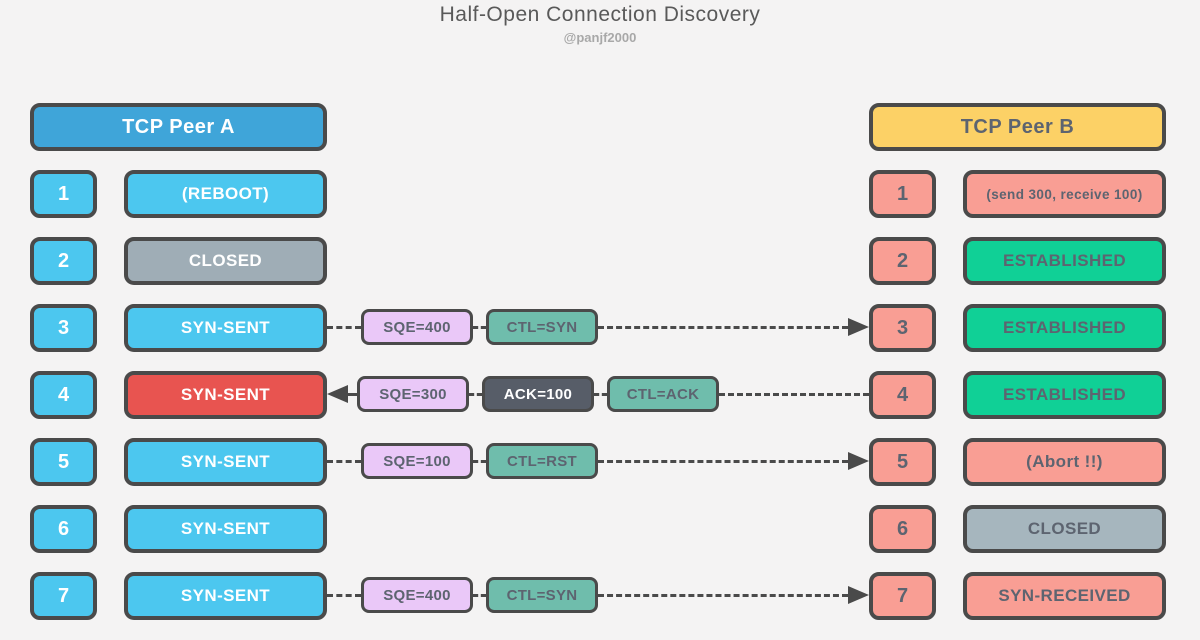 The width and height of the screenshot is (1200, 640). Describe the element at coordinates (1064, 462) in the screenshot. I see `state-box-abort: (Abort !!)` at that location.